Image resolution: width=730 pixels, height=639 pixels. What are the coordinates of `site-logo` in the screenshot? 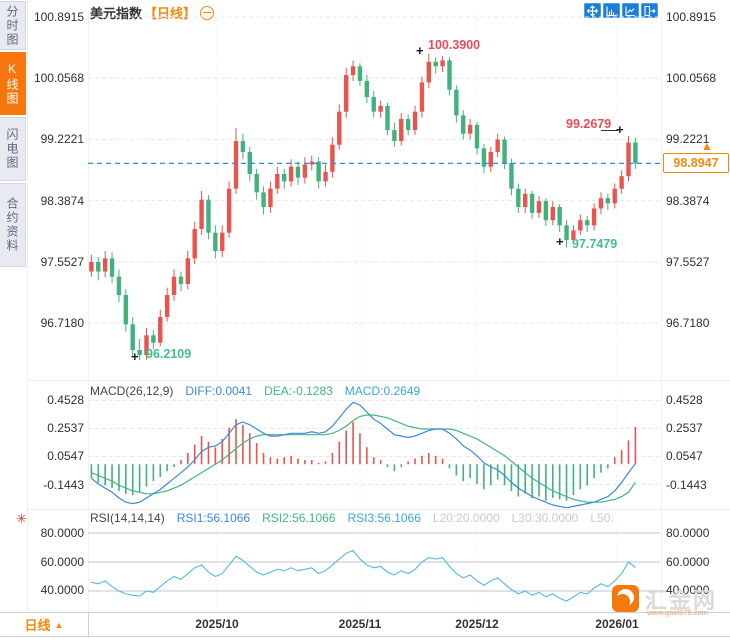 It's located at (625, 598).